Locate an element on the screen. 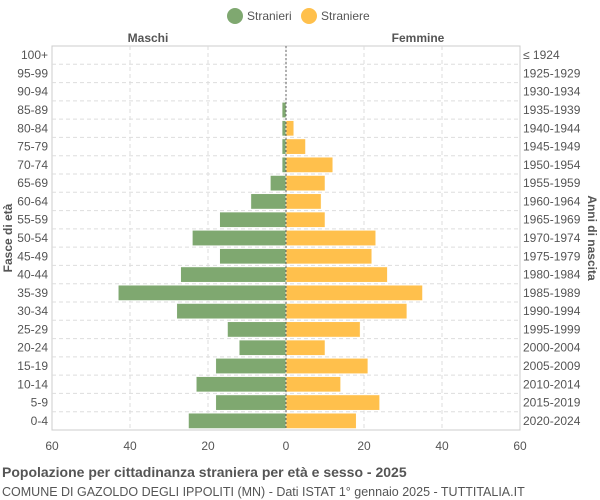  birth-year-label: 2000-2004 is located at coordinates (552, 348).